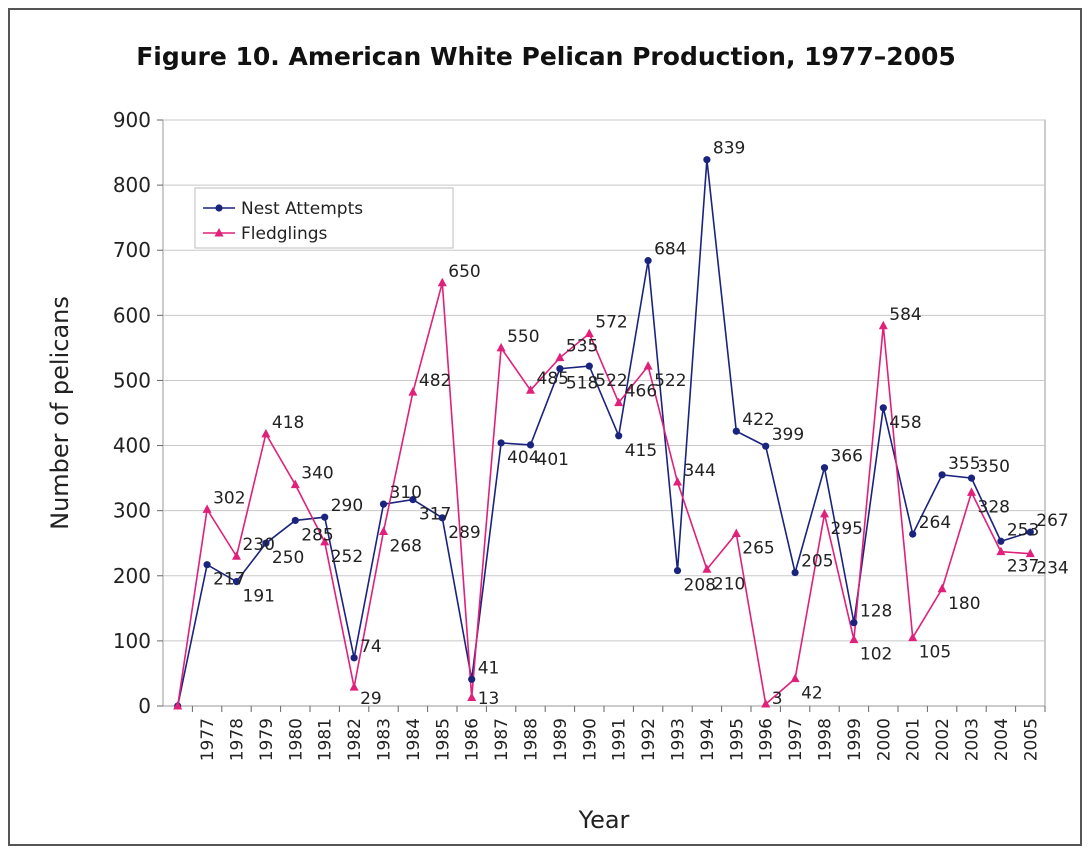 Image resolution: width=1092 pixels, height=856 pixels. I want to click on data-label: 42, so click(812, 694).